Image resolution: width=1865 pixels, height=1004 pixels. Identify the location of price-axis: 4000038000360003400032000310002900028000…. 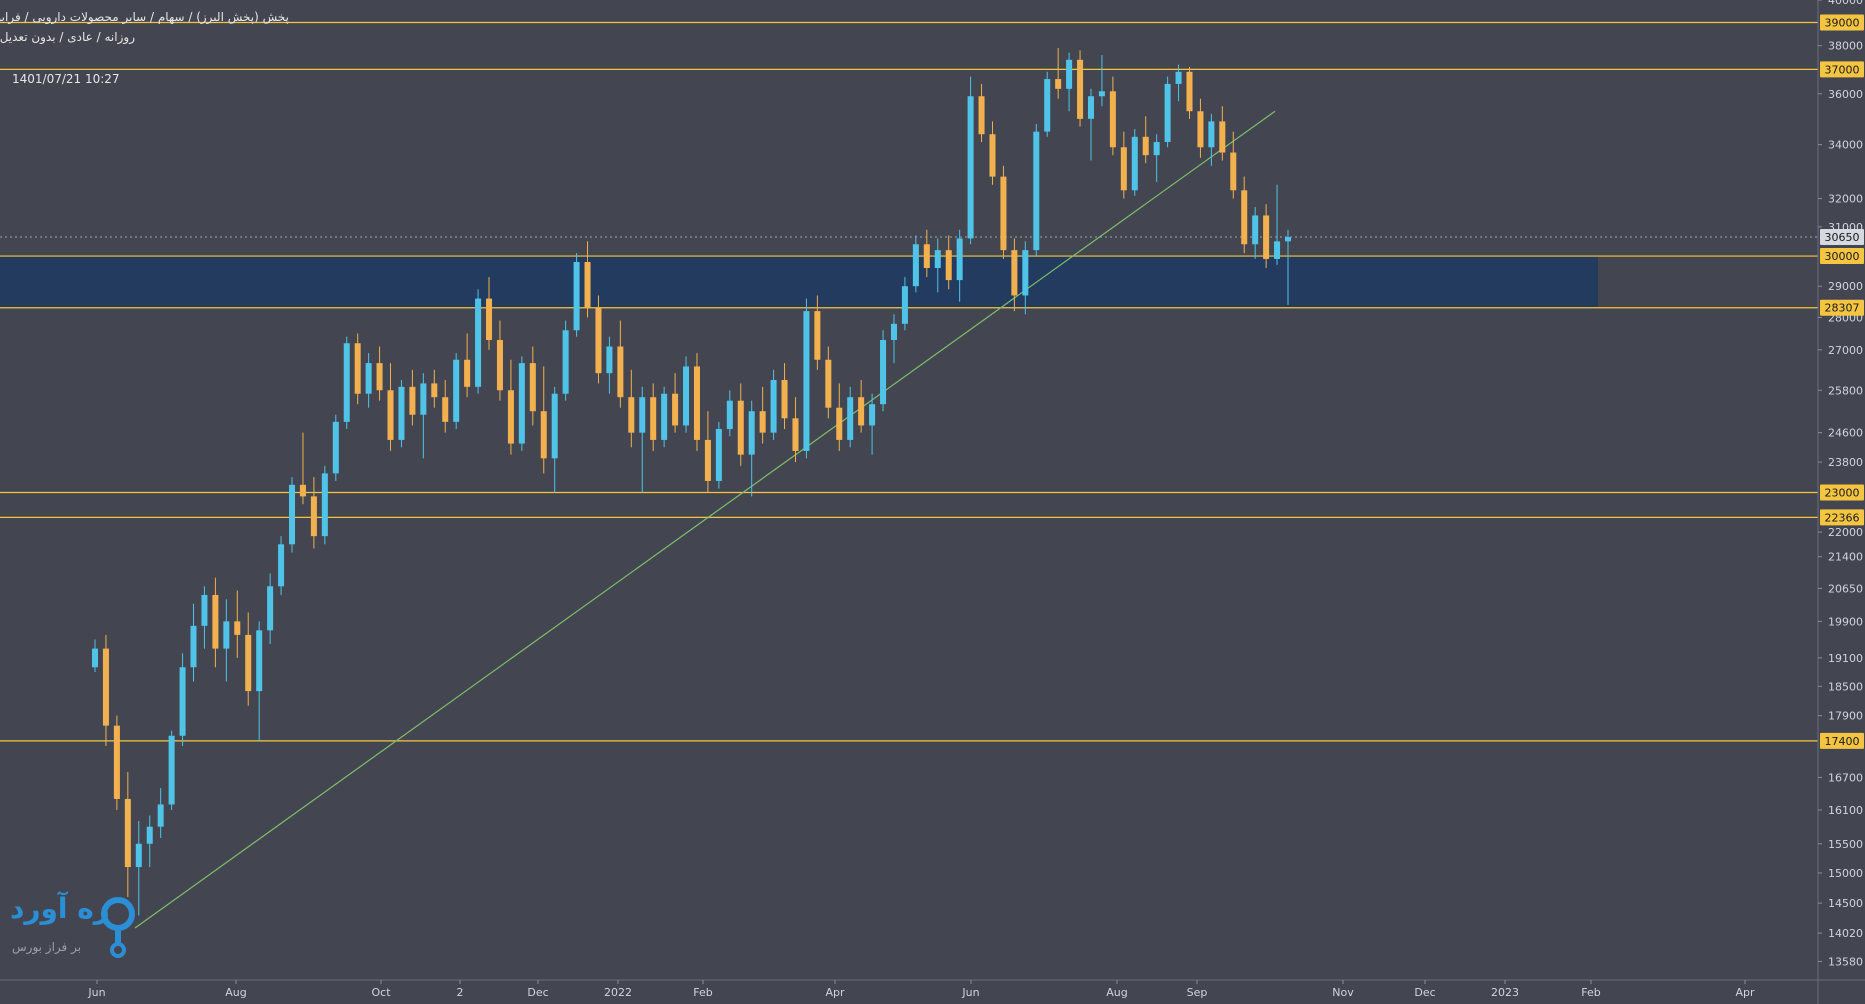
(1840, 484).